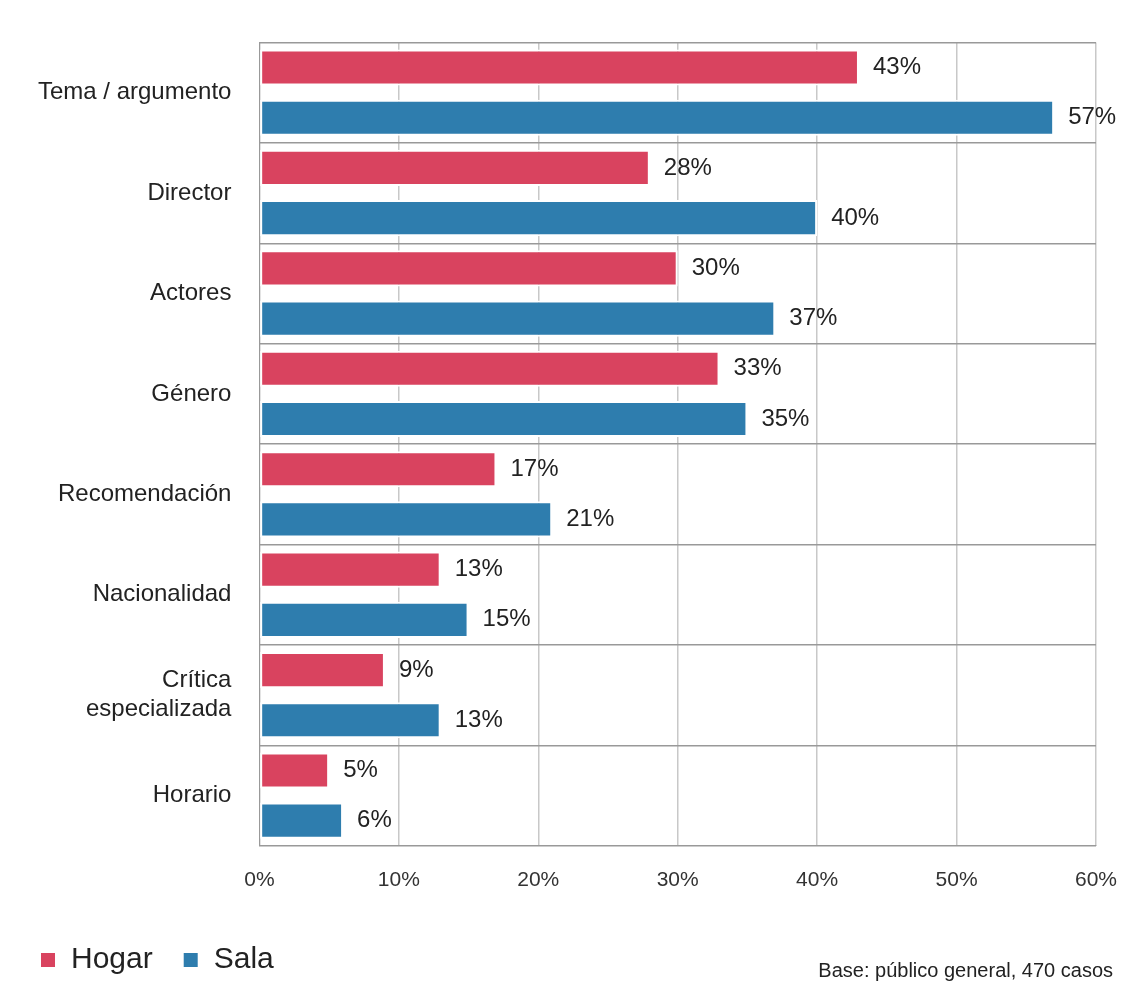  What do you see at coordinates (677, 879) in the screenshot?
I see `x-tick-label: 30%` at bounding box center [677, 879].